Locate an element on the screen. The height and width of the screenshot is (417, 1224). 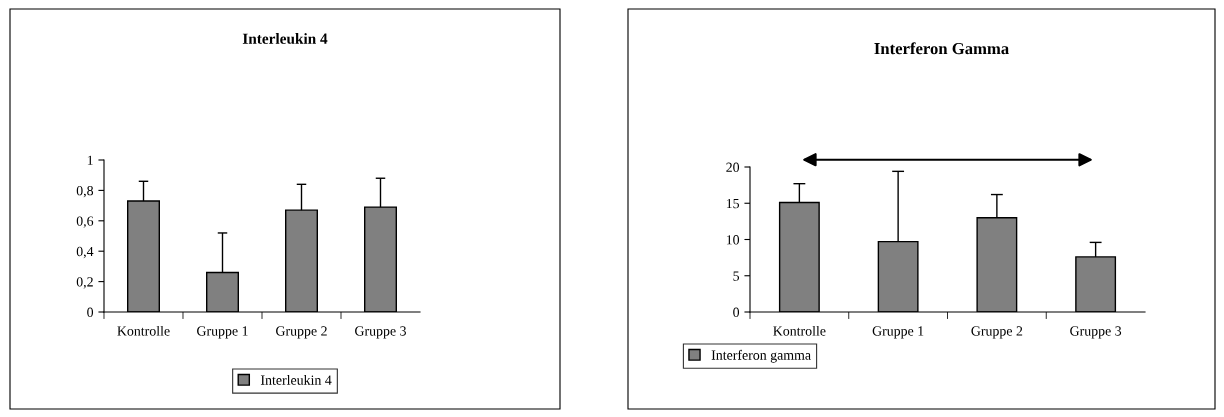
y-tick-label: 20 is located at coordinates (733, 167).